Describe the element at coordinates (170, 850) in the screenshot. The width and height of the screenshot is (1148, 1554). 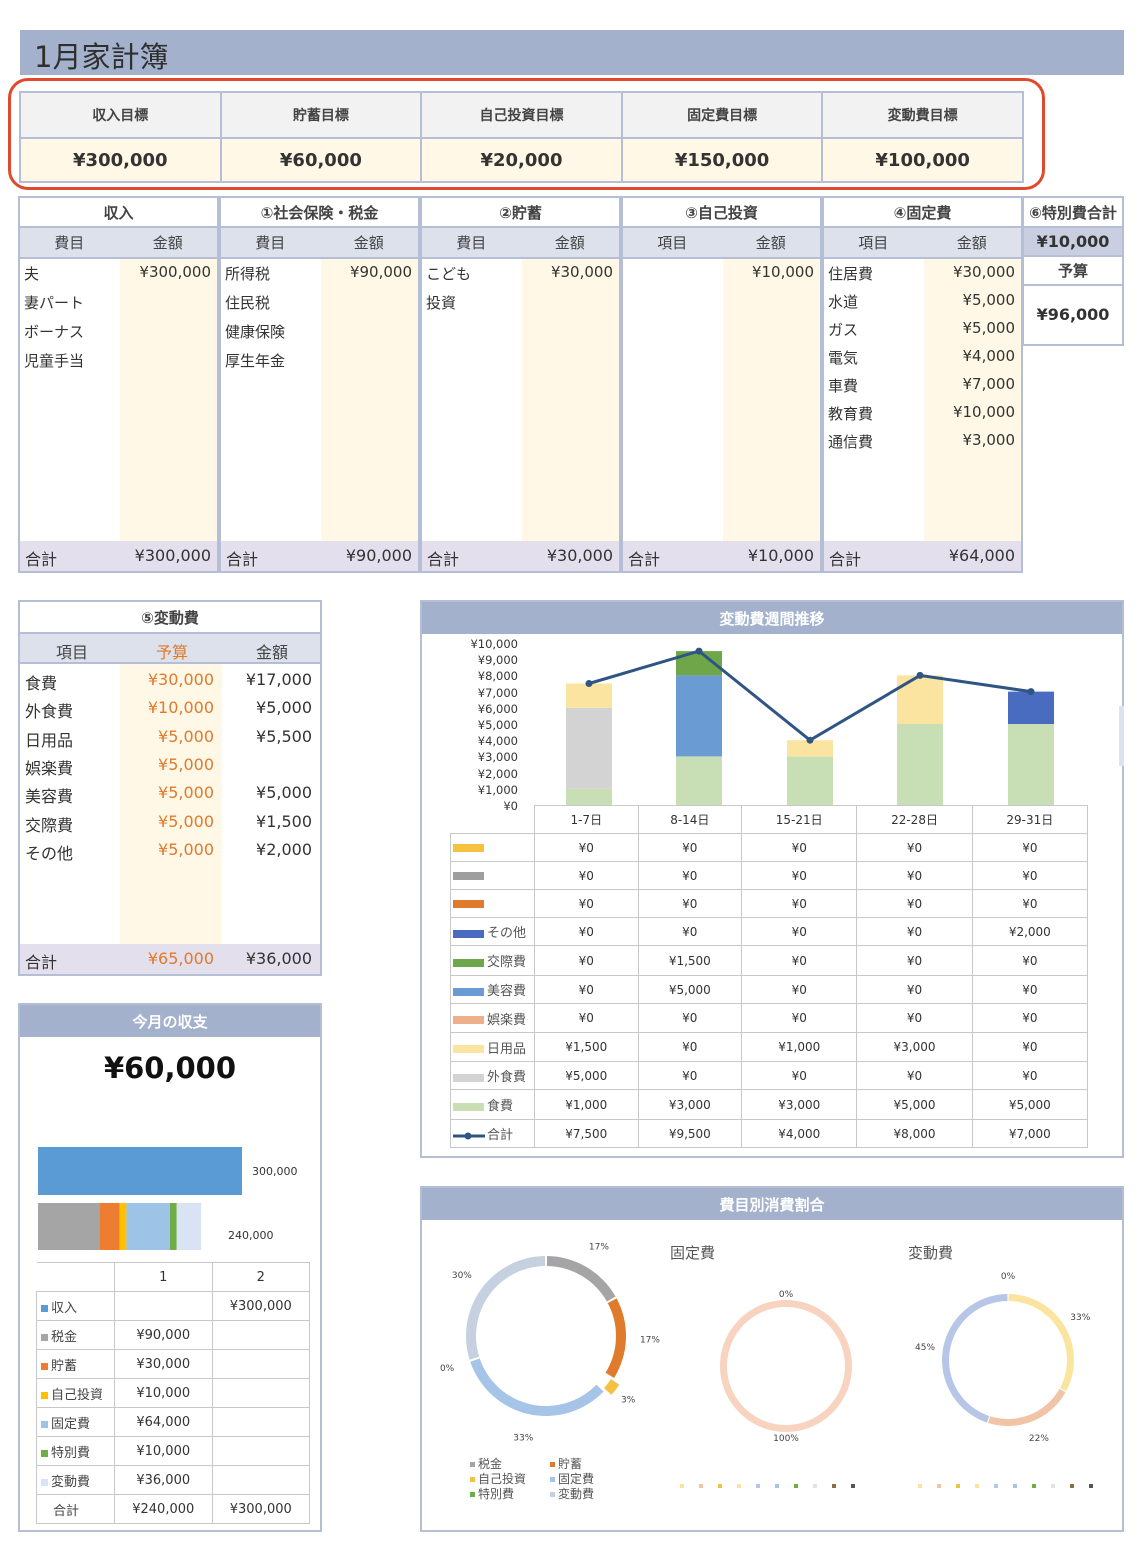
I see `table-row: その他 ¥5,000 ¥2,000` at that location.